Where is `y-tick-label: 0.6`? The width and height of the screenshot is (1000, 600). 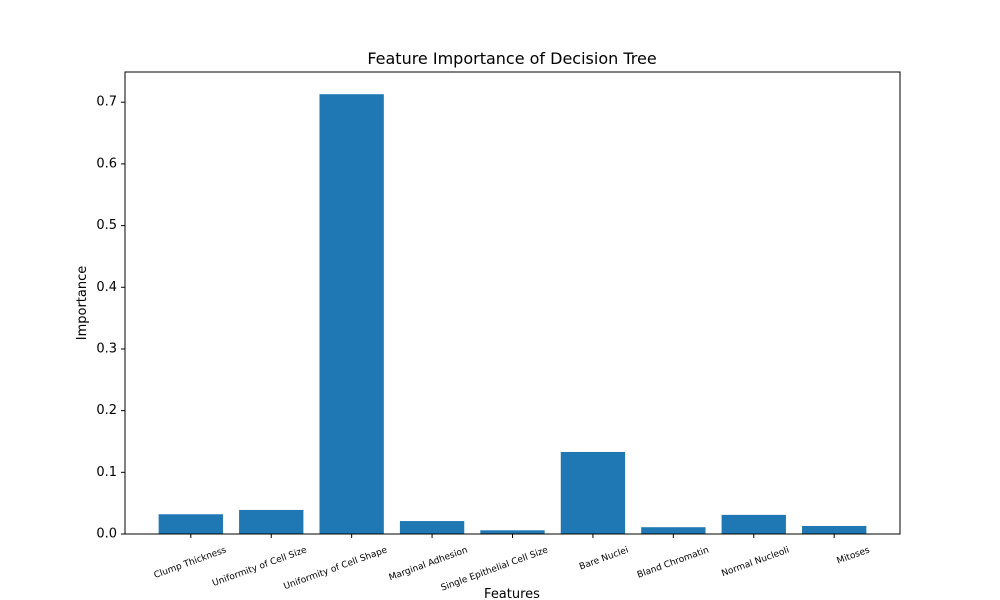 y-tick-label: 0.6 is located at coordinates (106, 163).